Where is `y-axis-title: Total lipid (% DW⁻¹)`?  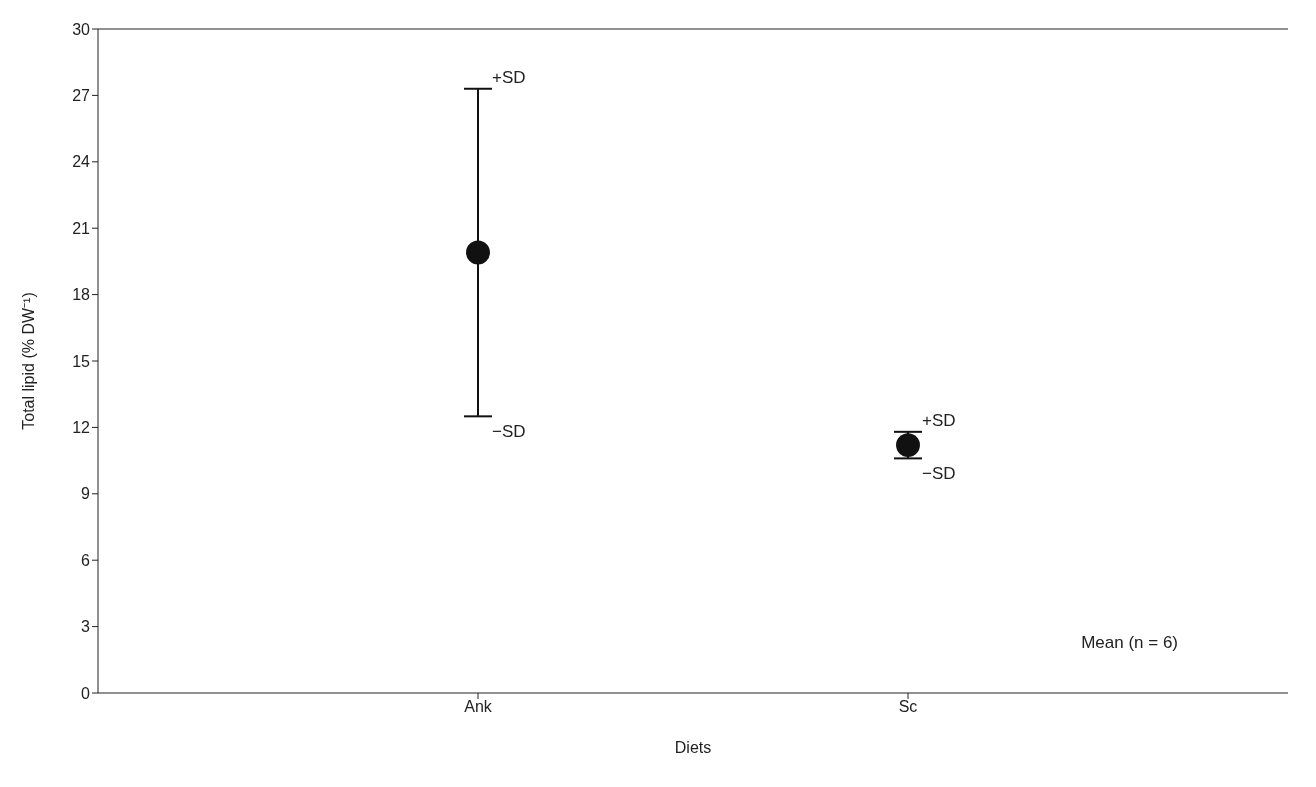
y-axis-title: Total lipid (% DW⁻¹) is located at coordinates (28, 361).